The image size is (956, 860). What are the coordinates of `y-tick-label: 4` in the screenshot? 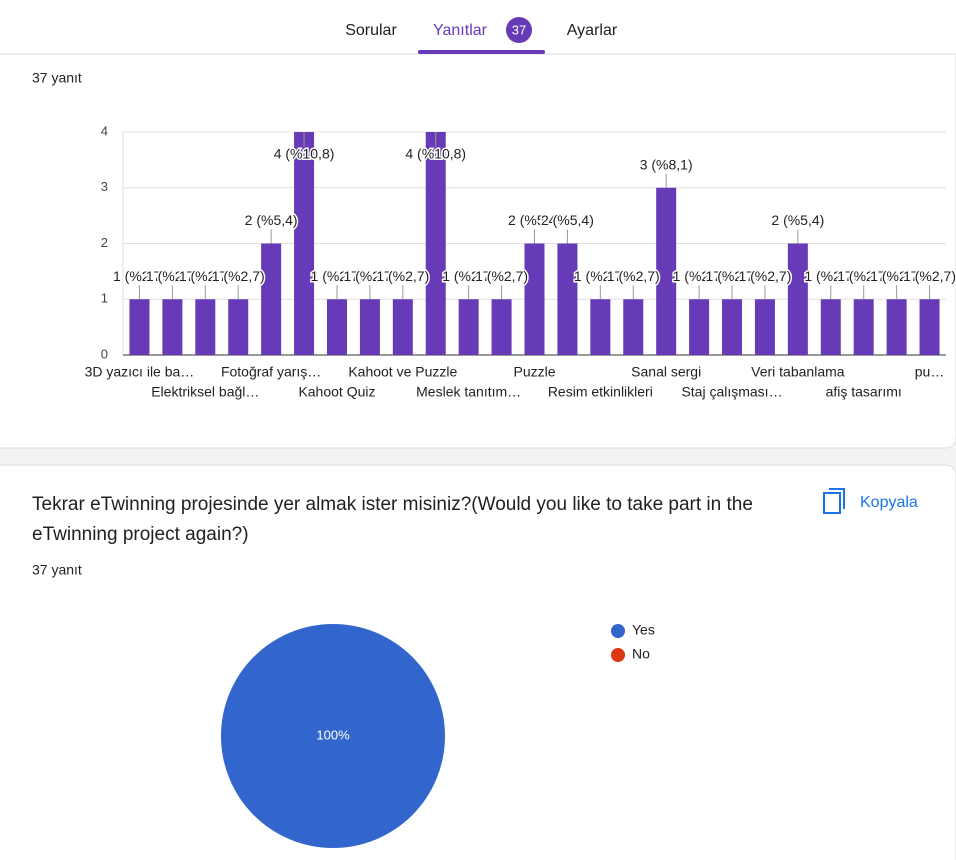 It's located at (104, 130).